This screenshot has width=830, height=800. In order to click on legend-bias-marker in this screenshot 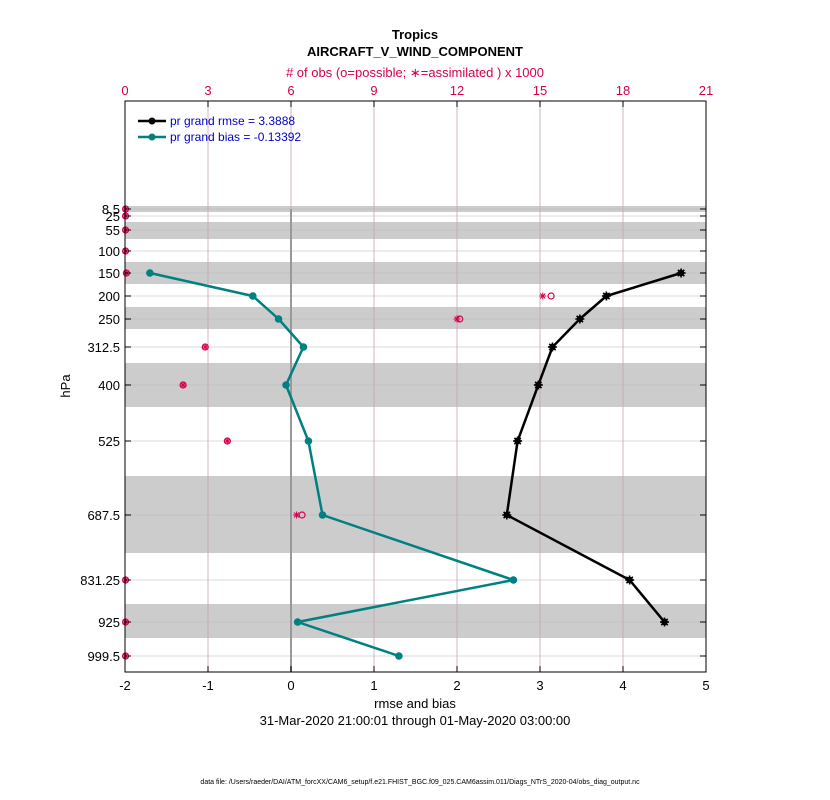, I will do `click(152, 137)`.